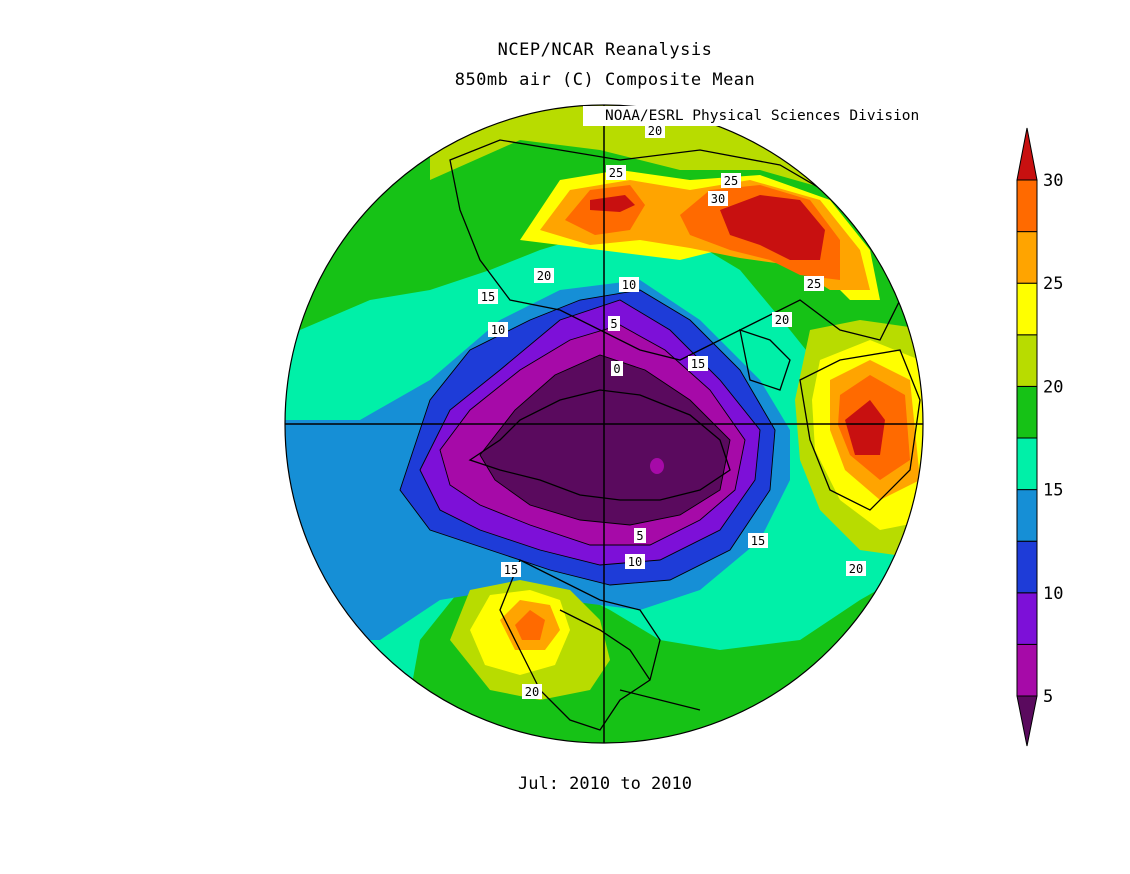  What do you see at coordinates (530, 625) in the screenshot?
I see `band-27-30-namerica` at bounding box center [530, 625].